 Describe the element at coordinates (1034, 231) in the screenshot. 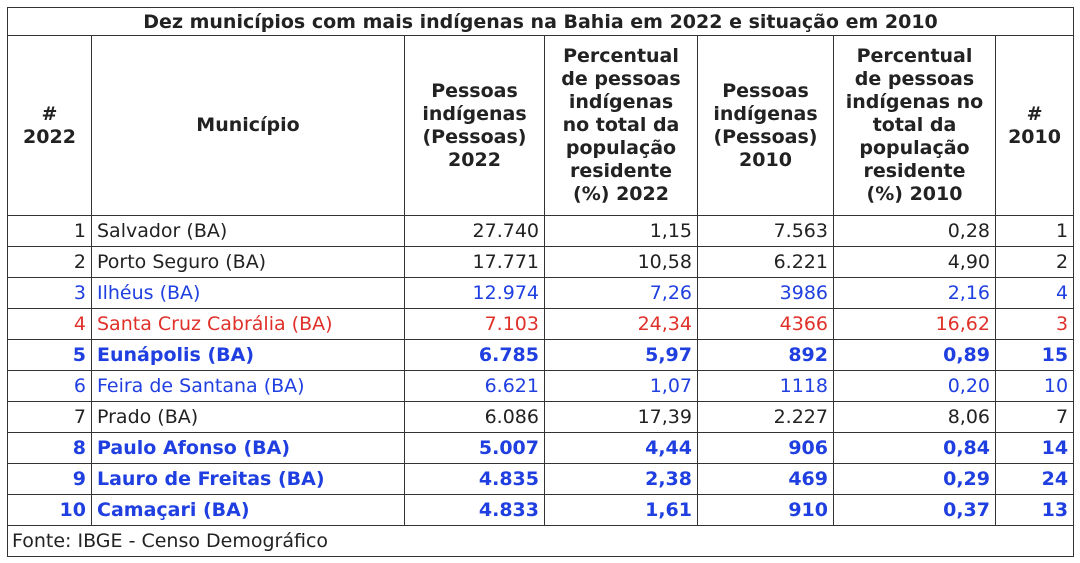

I see `cell-rank-2010: 1` at that location.